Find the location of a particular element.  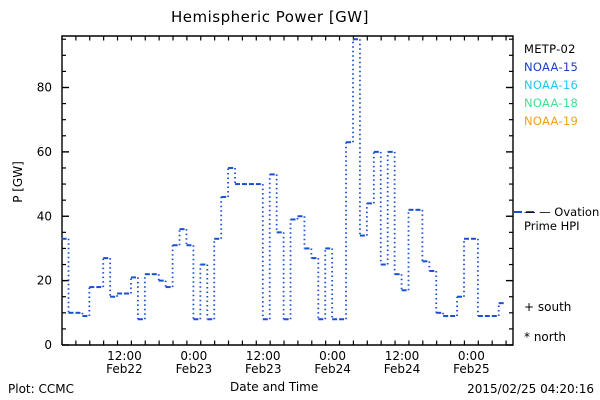

x-axis-label: Date and Time is located at coordinates (274, 387).